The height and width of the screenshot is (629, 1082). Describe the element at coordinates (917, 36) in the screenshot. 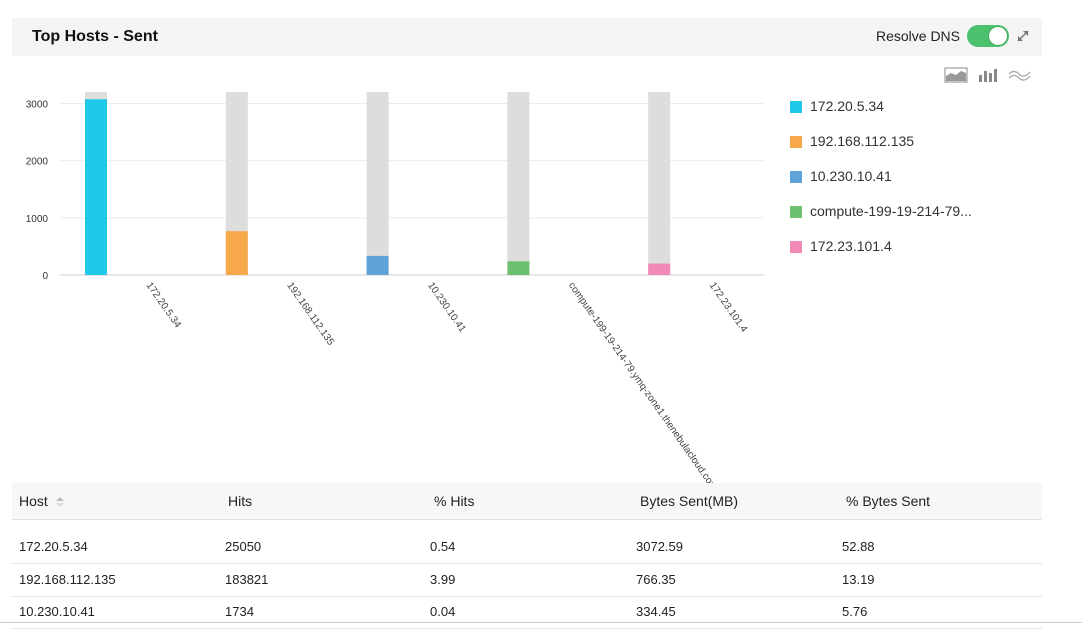

I see `resolve-dns-label: Resolve DNS` at that location.